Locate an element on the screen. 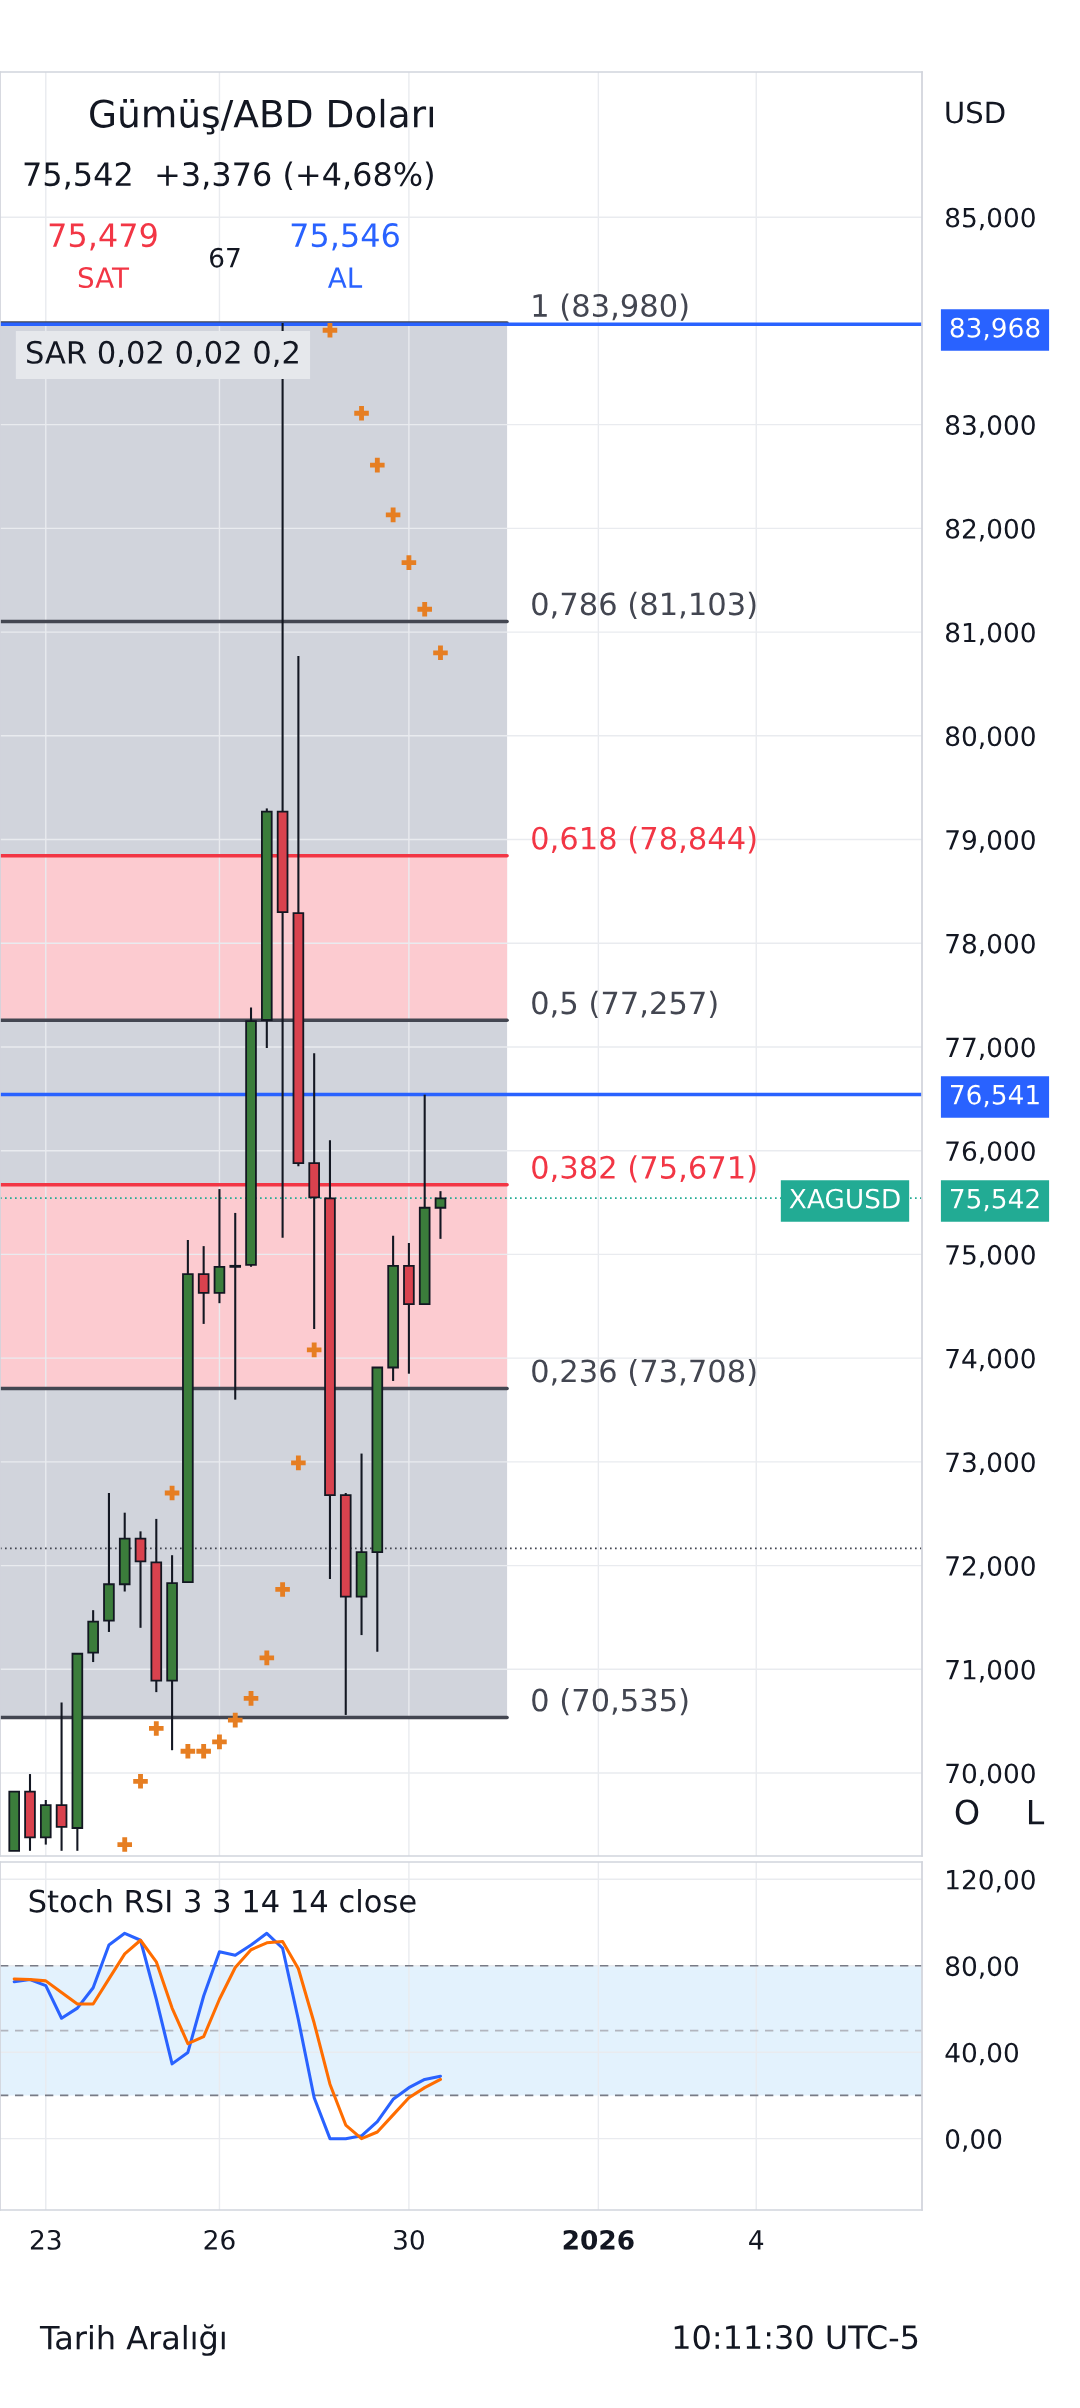  text: 76,541 is located at coordinates (995, 1096).